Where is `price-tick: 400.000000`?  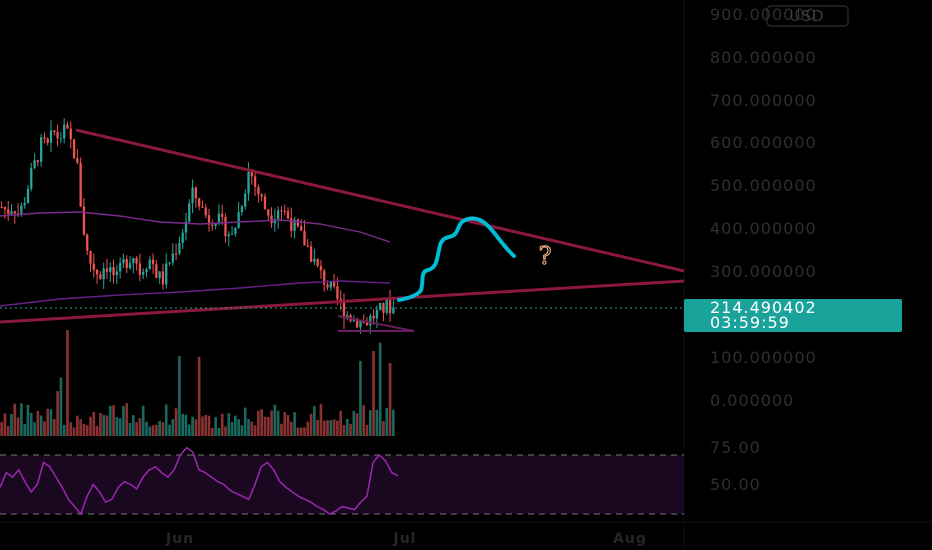 price-tick: 400.000000 is located at coordinates (763, 228).